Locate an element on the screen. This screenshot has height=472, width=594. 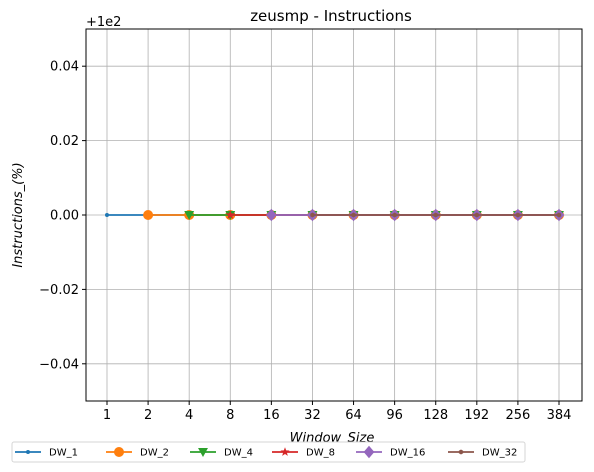
legend-label: DW_1 is located at coordinates (63, 453).